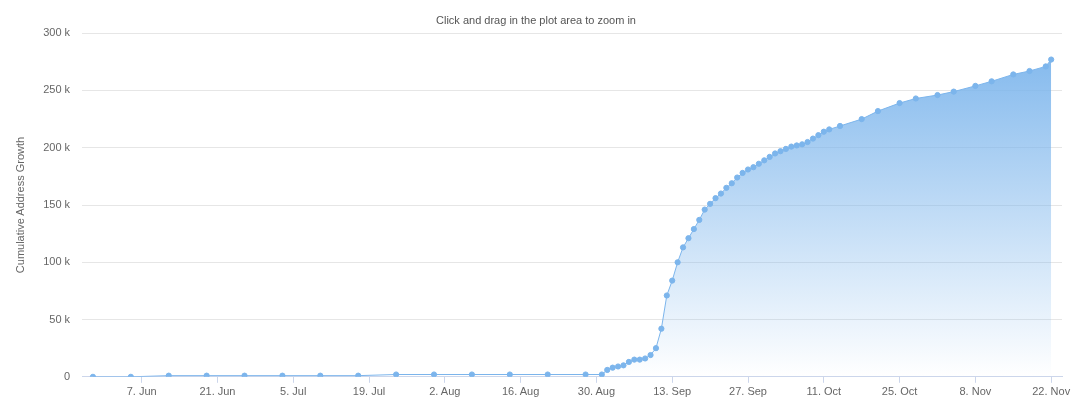 The image size is (1080, 406). I want to click on y-tick-label: 50 k, so click(60, 318).